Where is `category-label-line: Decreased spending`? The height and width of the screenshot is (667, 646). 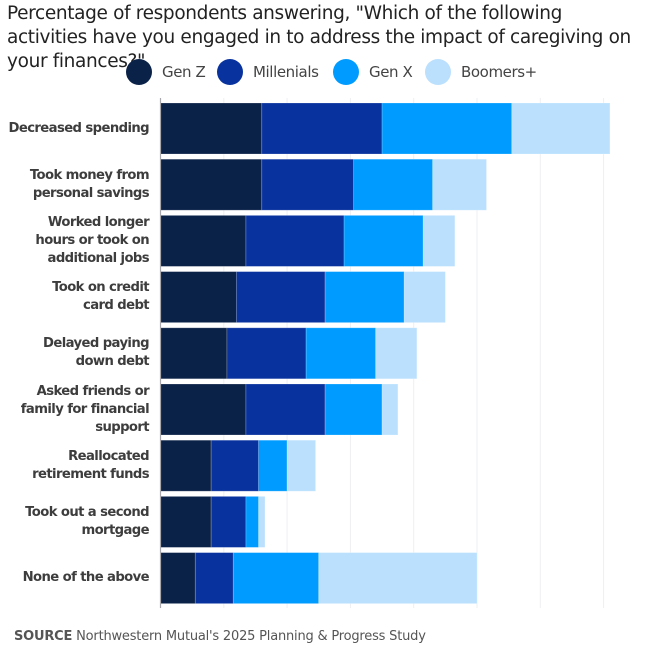 category-label-line: Decreased spending is located at coordinates (79, 128).